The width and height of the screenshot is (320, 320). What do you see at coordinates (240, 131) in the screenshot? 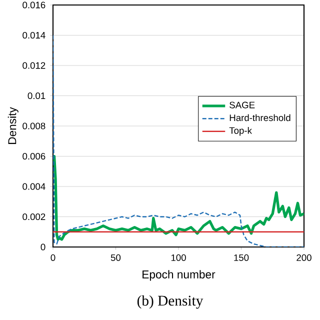
I see `legend-label: Top-k` at bounding box center [240, 131].